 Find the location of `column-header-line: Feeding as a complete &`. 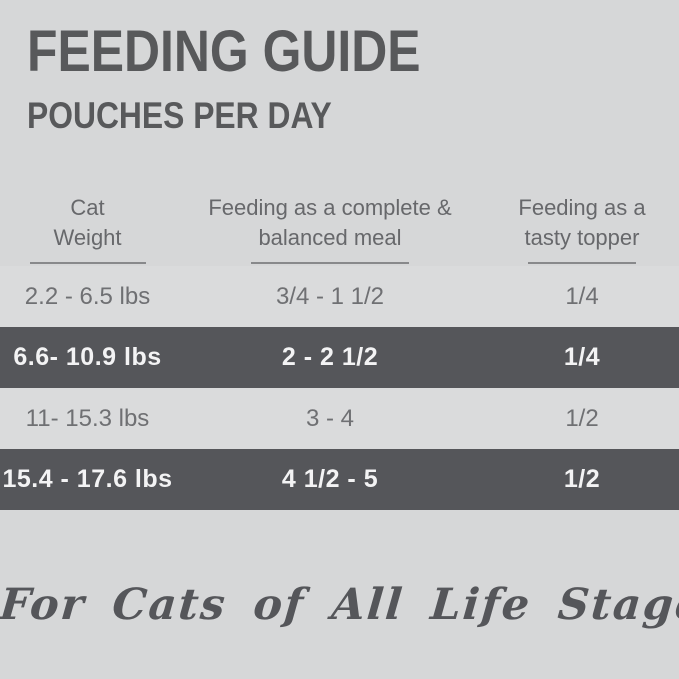

column-header-line: Feeding as a complete & is located at coordinates (330, 207).